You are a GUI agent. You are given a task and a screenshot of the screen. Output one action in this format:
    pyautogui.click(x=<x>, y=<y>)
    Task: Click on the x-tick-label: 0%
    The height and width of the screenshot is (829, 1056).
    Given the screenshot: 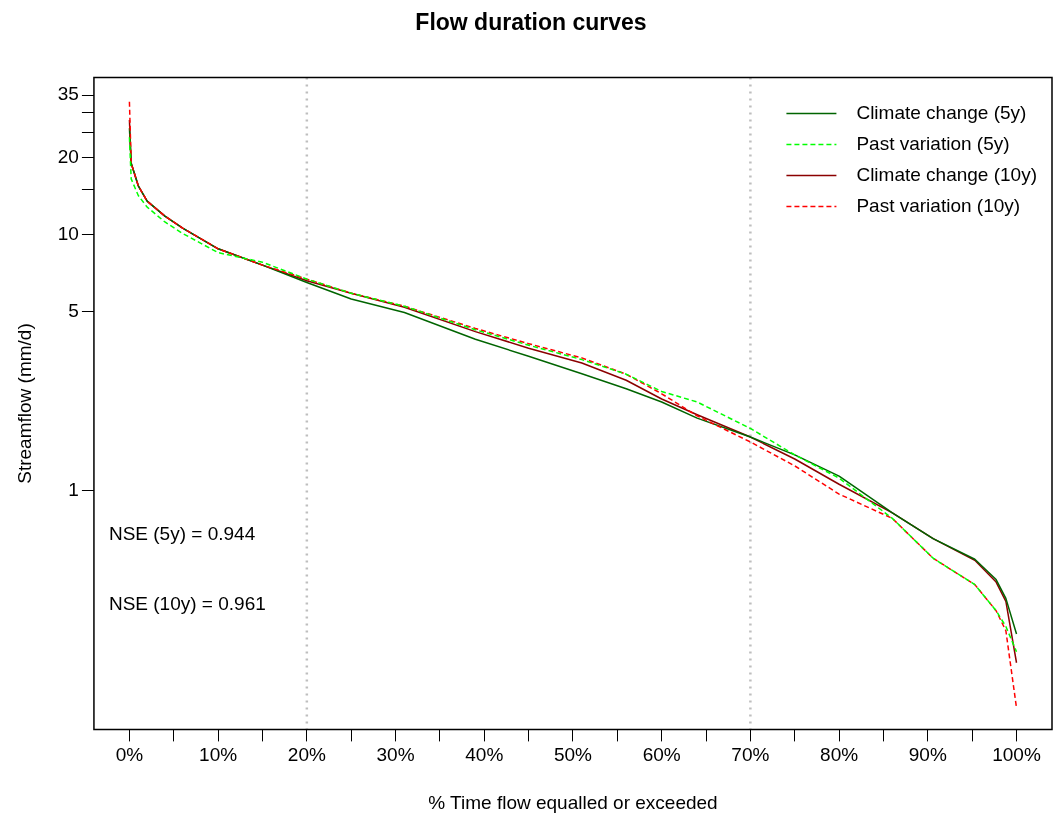 What is the action you would take?
    pyautogui.click(x=129, y=755)
    